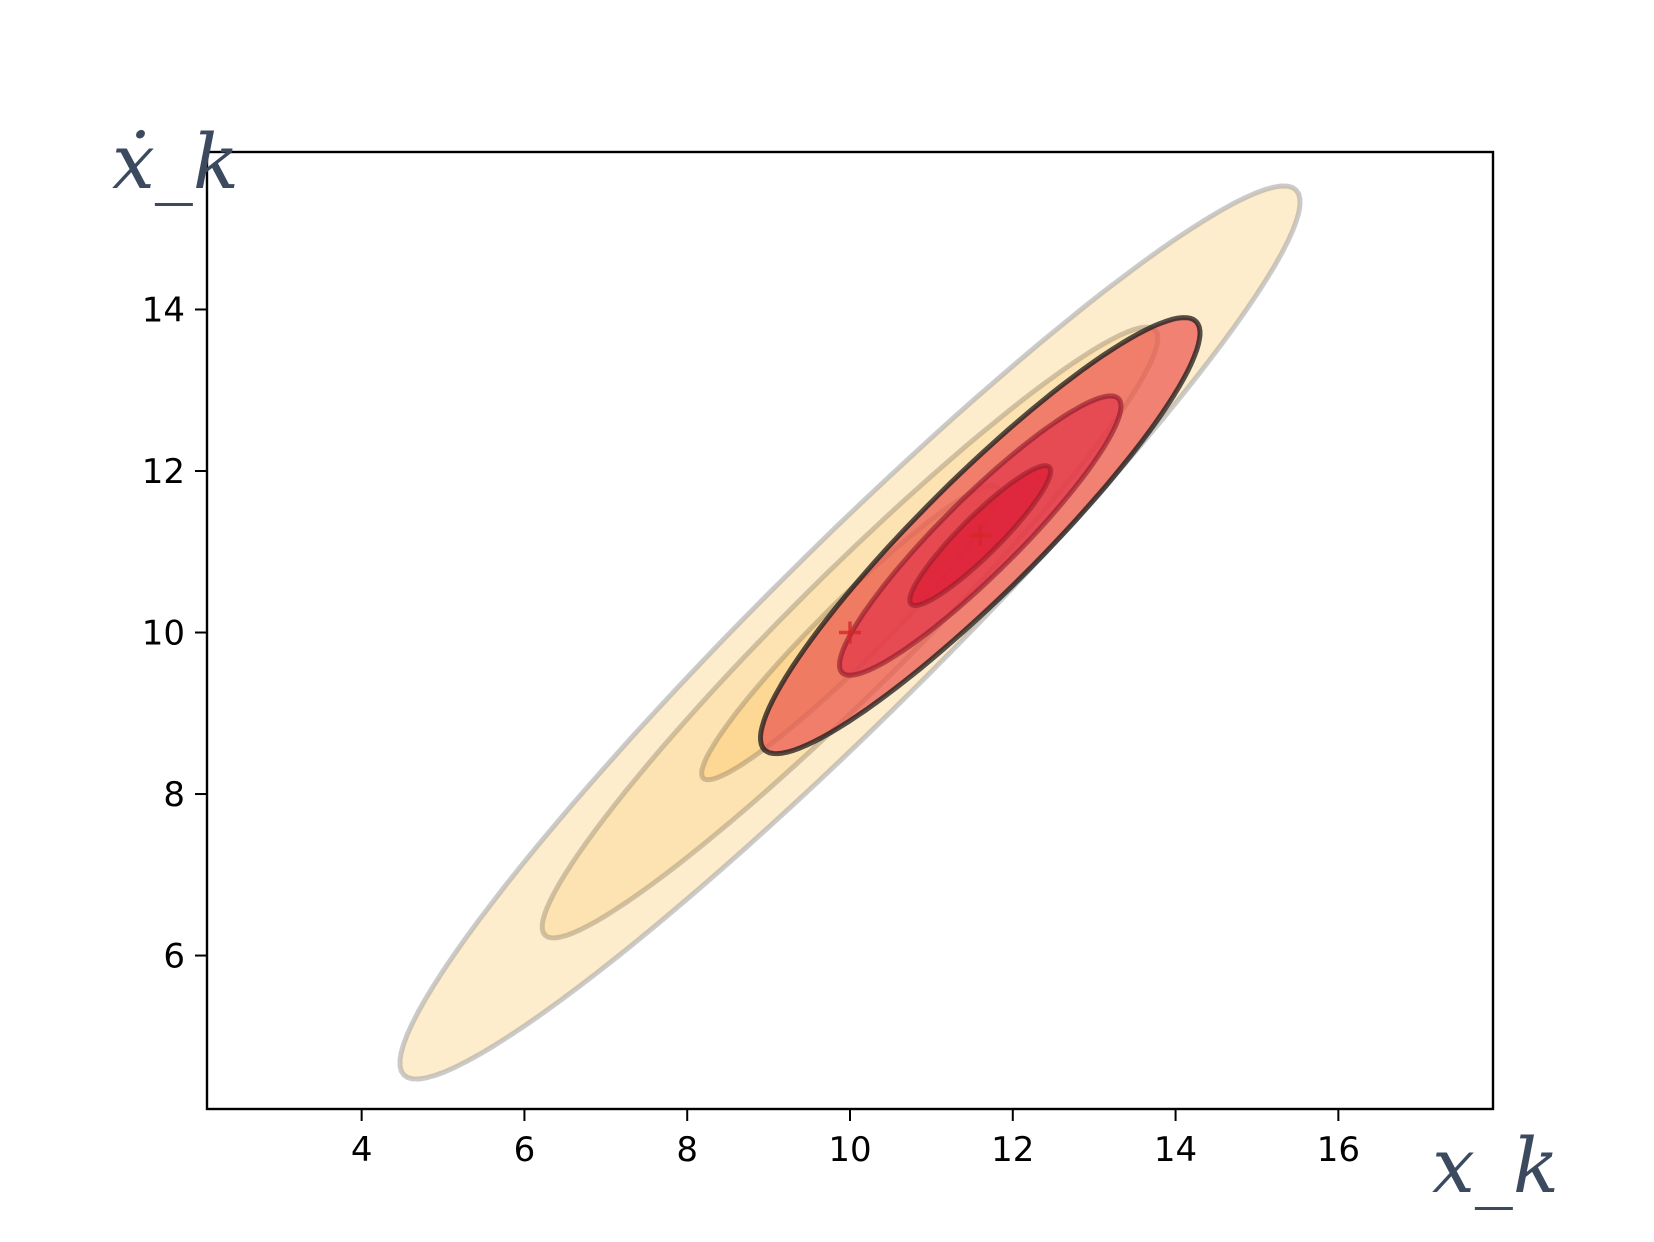 This screenshot has height=1242, width=1654. What do you see at coordinates (1012, 1150) in the screenshot?
I see `x-tick-label: 12` at bounding box center [1012, 1150].